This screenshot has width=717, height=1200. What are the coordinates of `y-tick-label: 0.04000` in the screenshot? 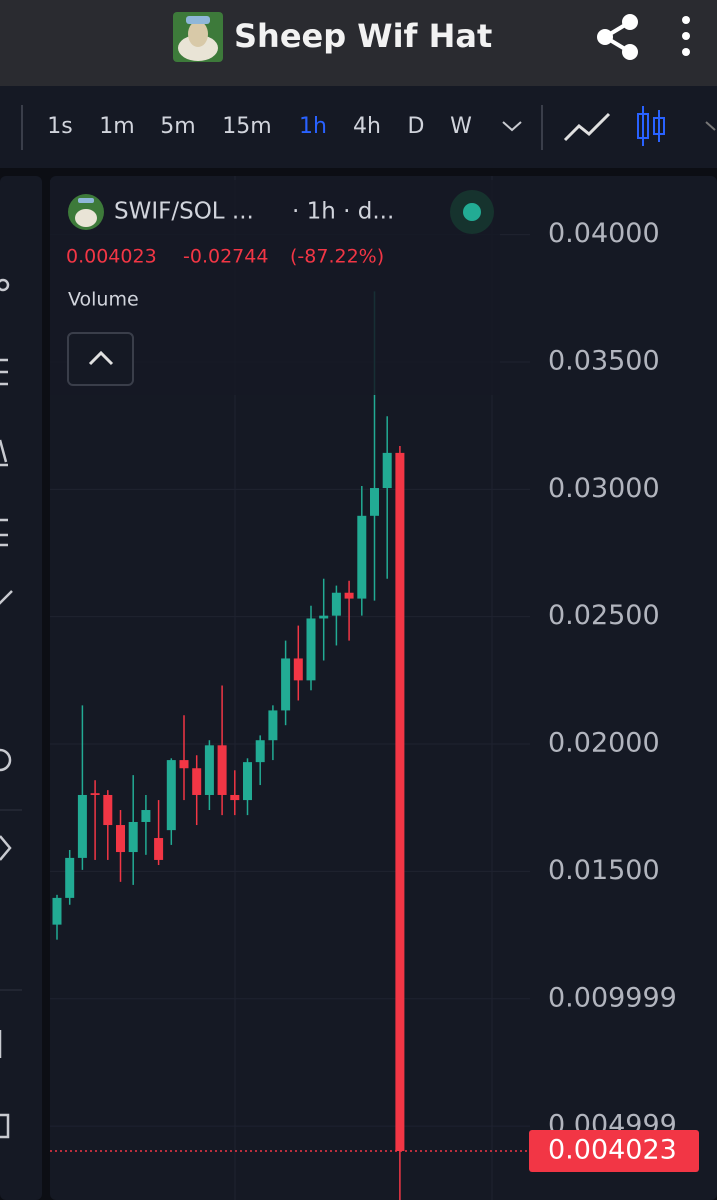 It's located at (604, 233).